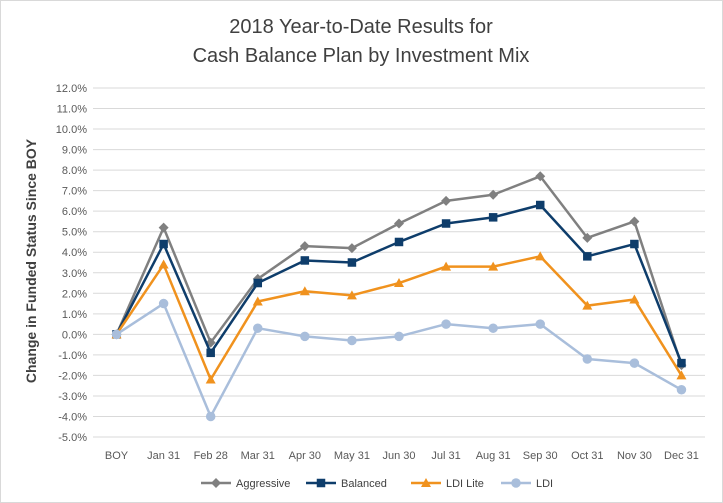 Image resolution: width=723 pixels, height=503 pixels. I want to click on y-tick-label: 9.0%, so click(74, 151).